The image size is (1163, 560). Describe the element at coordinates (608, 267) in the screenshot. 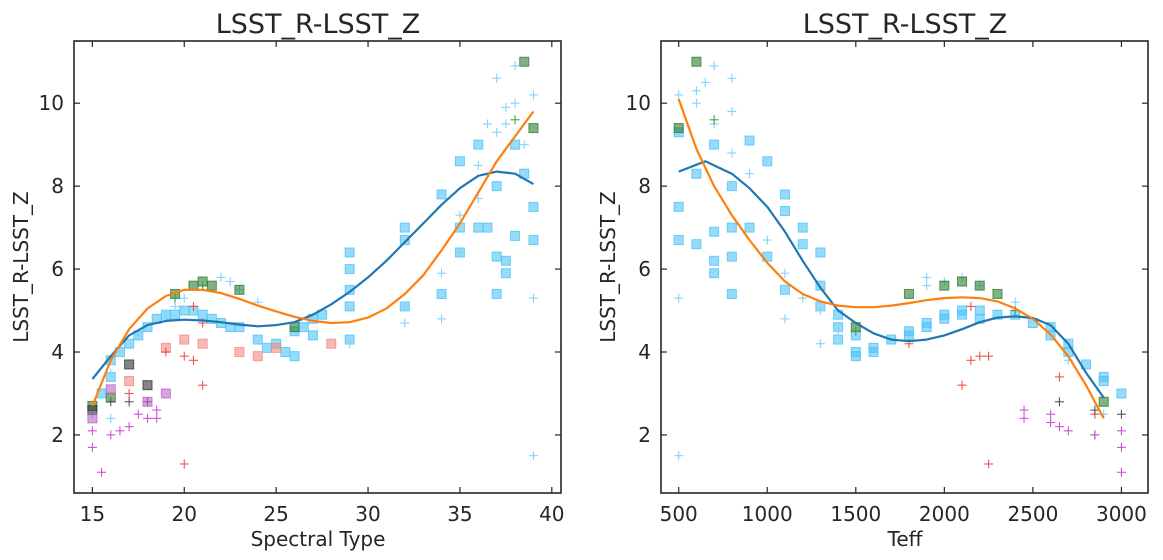

I see `right-y-axis-label: LSST_R-LSST_Z` at that location.